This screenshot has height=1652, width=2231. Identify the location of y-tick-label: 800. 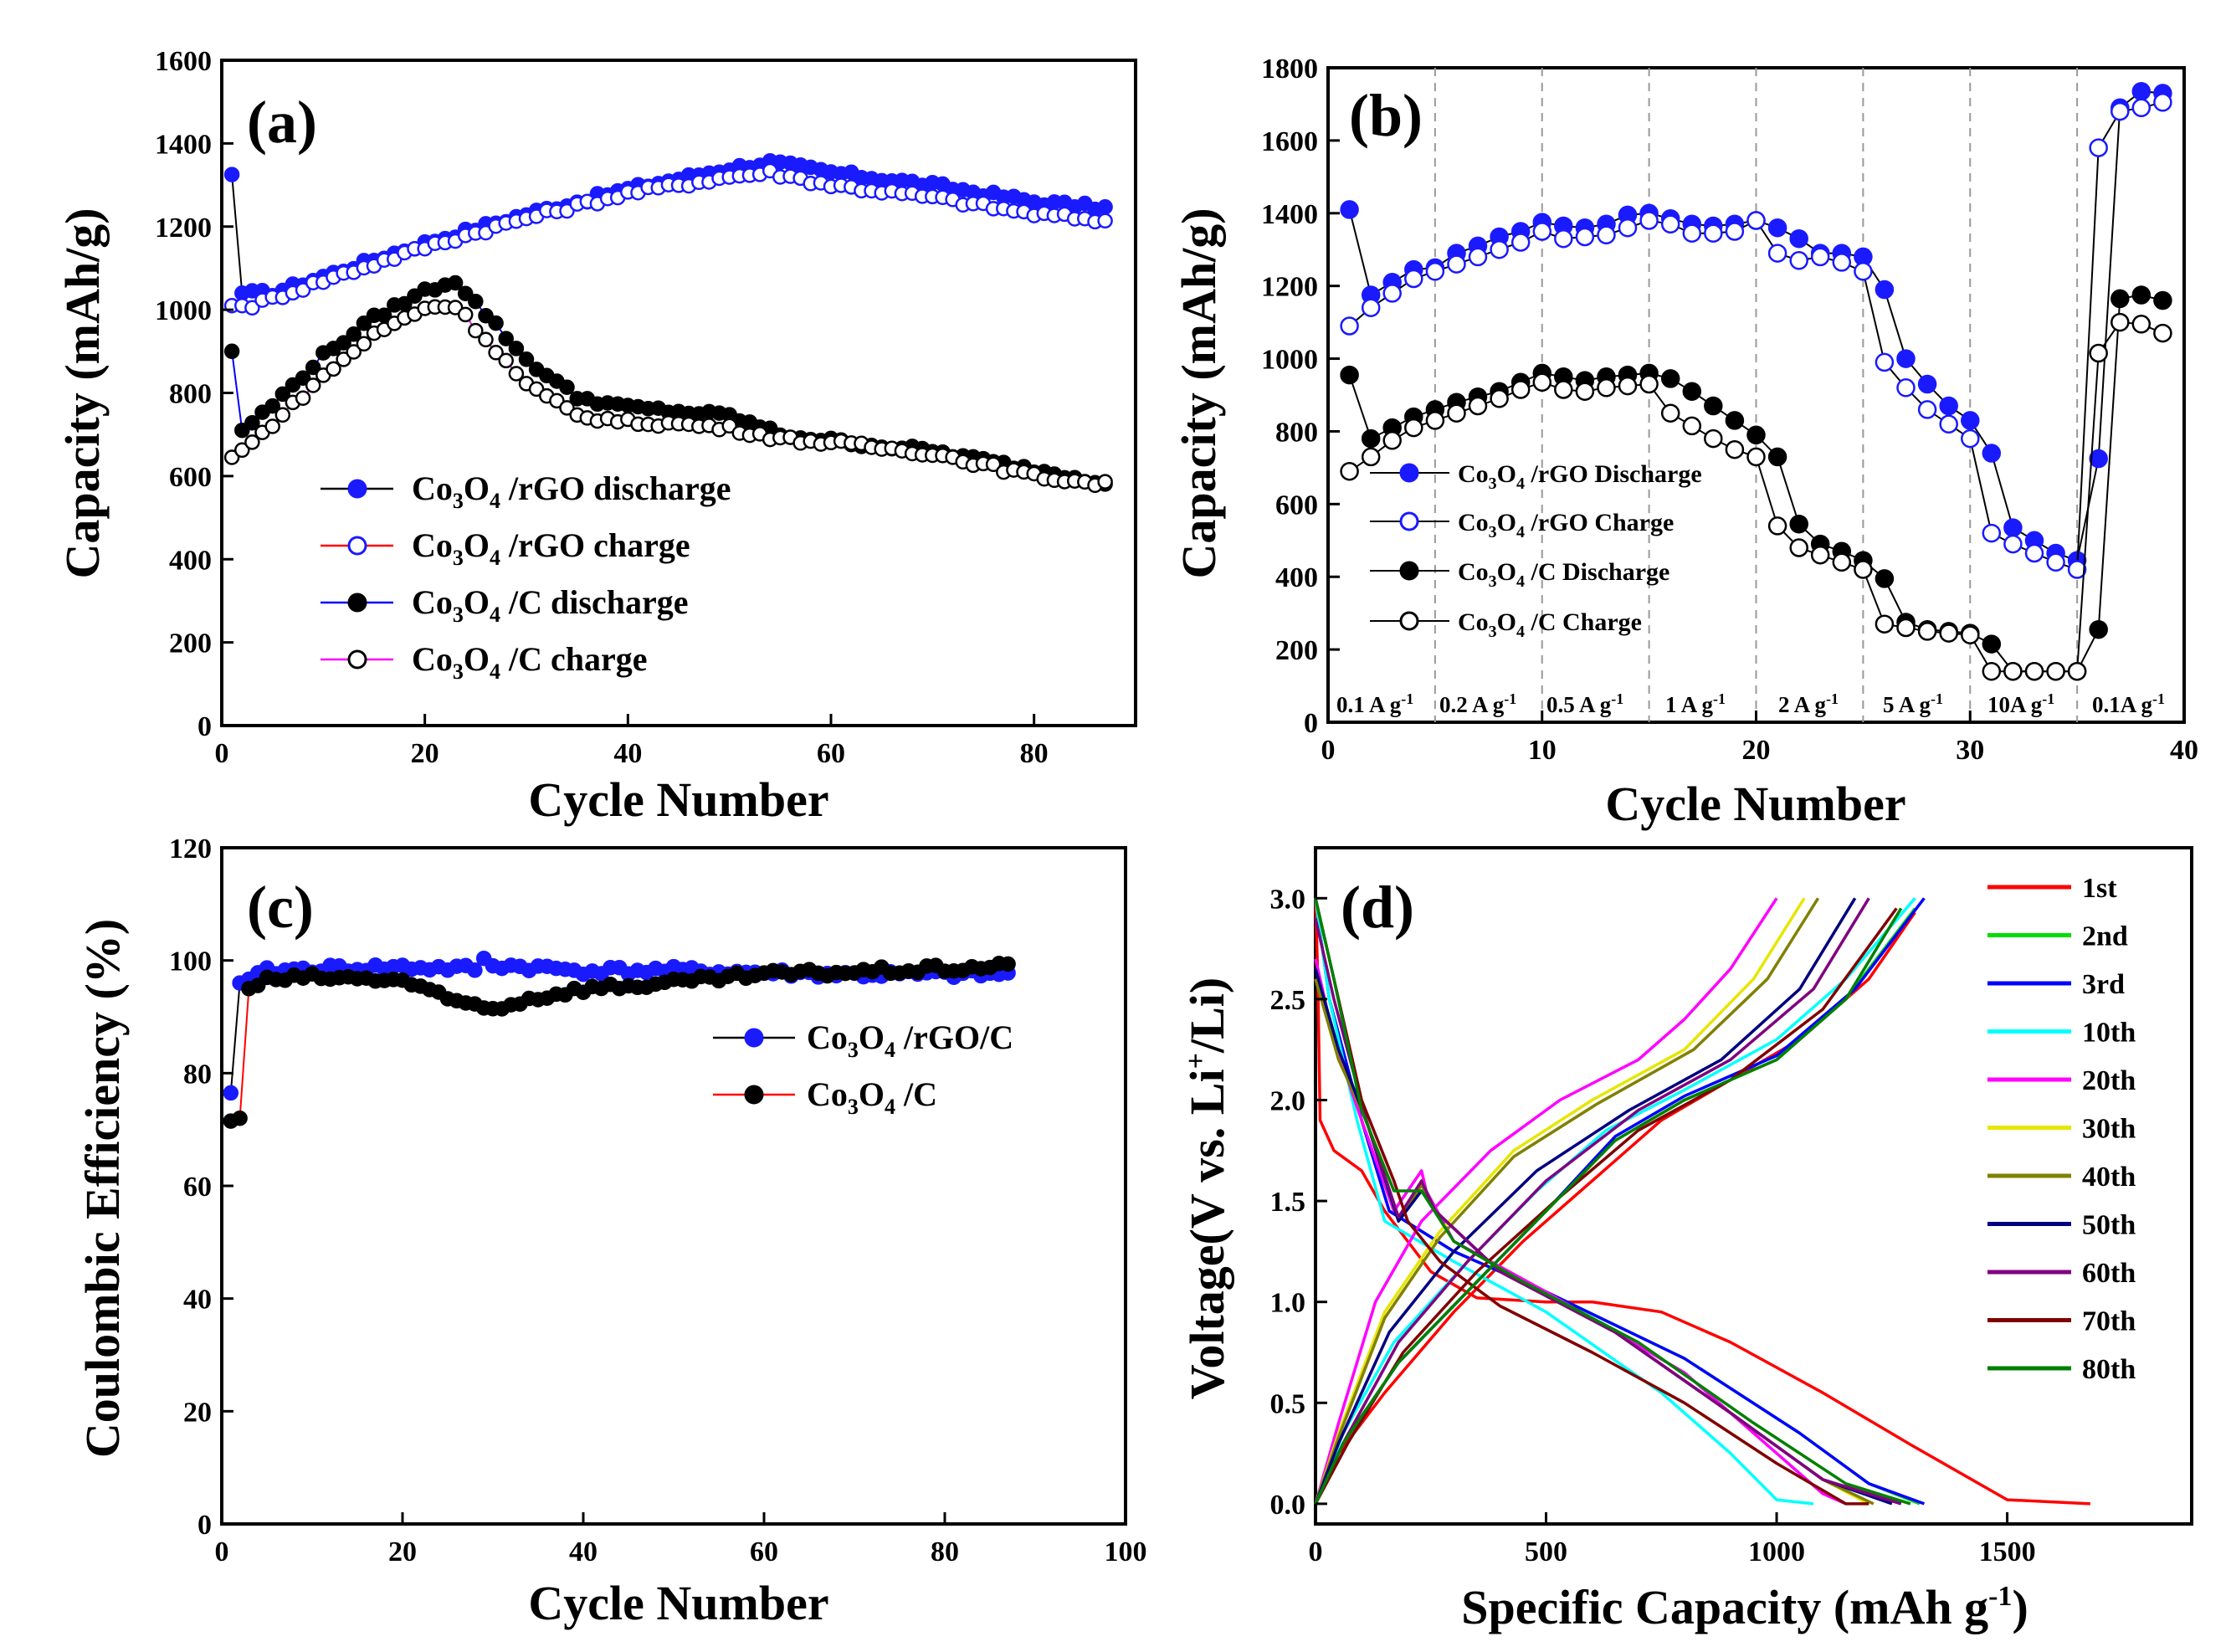
(191, 394).